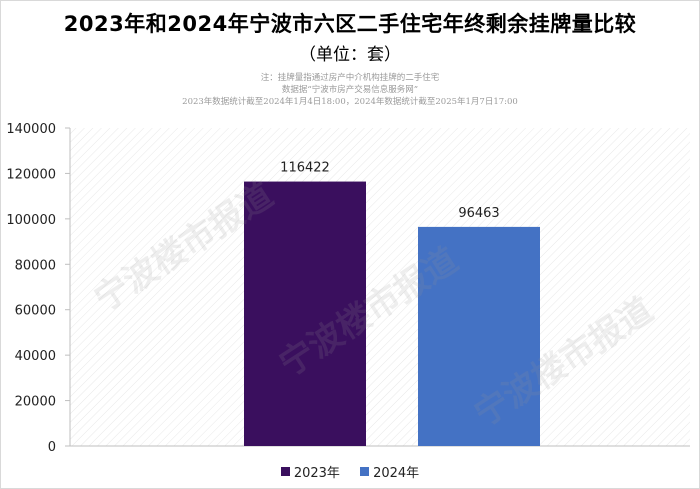 This screenshot has width=700, height=489. Describe the element at coordinates (316, 473) in the screenshot. I see `legend-label-2023: 2023年` at that location.